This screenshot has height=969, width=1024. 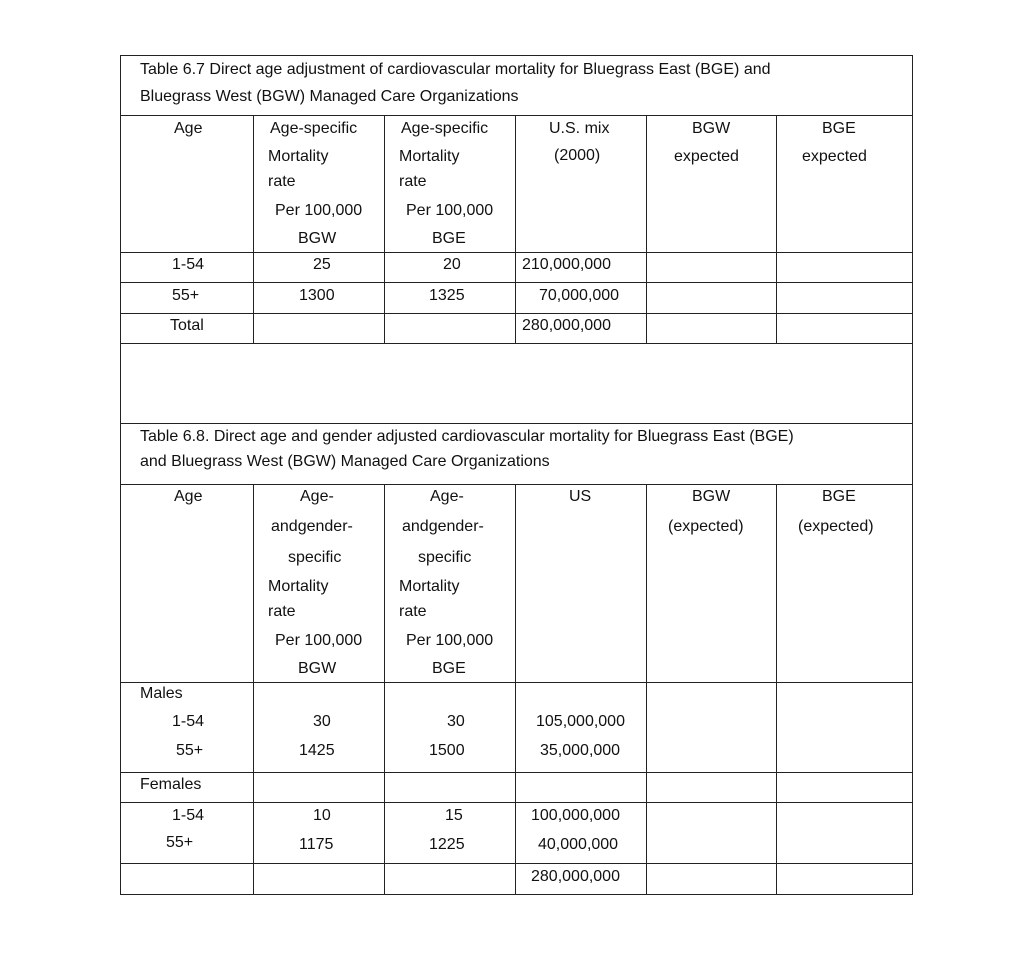 What do you see at coordinates (171, 784) in the screenshot?
I see `group-label: Females` at bounding box center [171, 784].